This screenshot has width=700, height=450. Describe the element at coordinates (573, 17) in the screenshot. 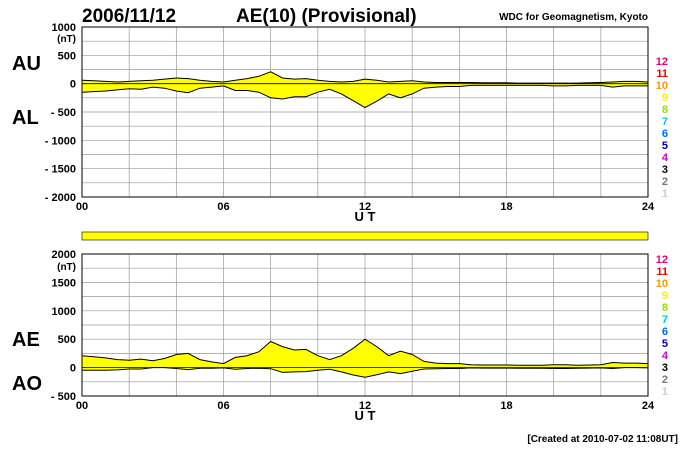

I see `source-label: WDC for Geomagnetism, Kyoto` at that location.